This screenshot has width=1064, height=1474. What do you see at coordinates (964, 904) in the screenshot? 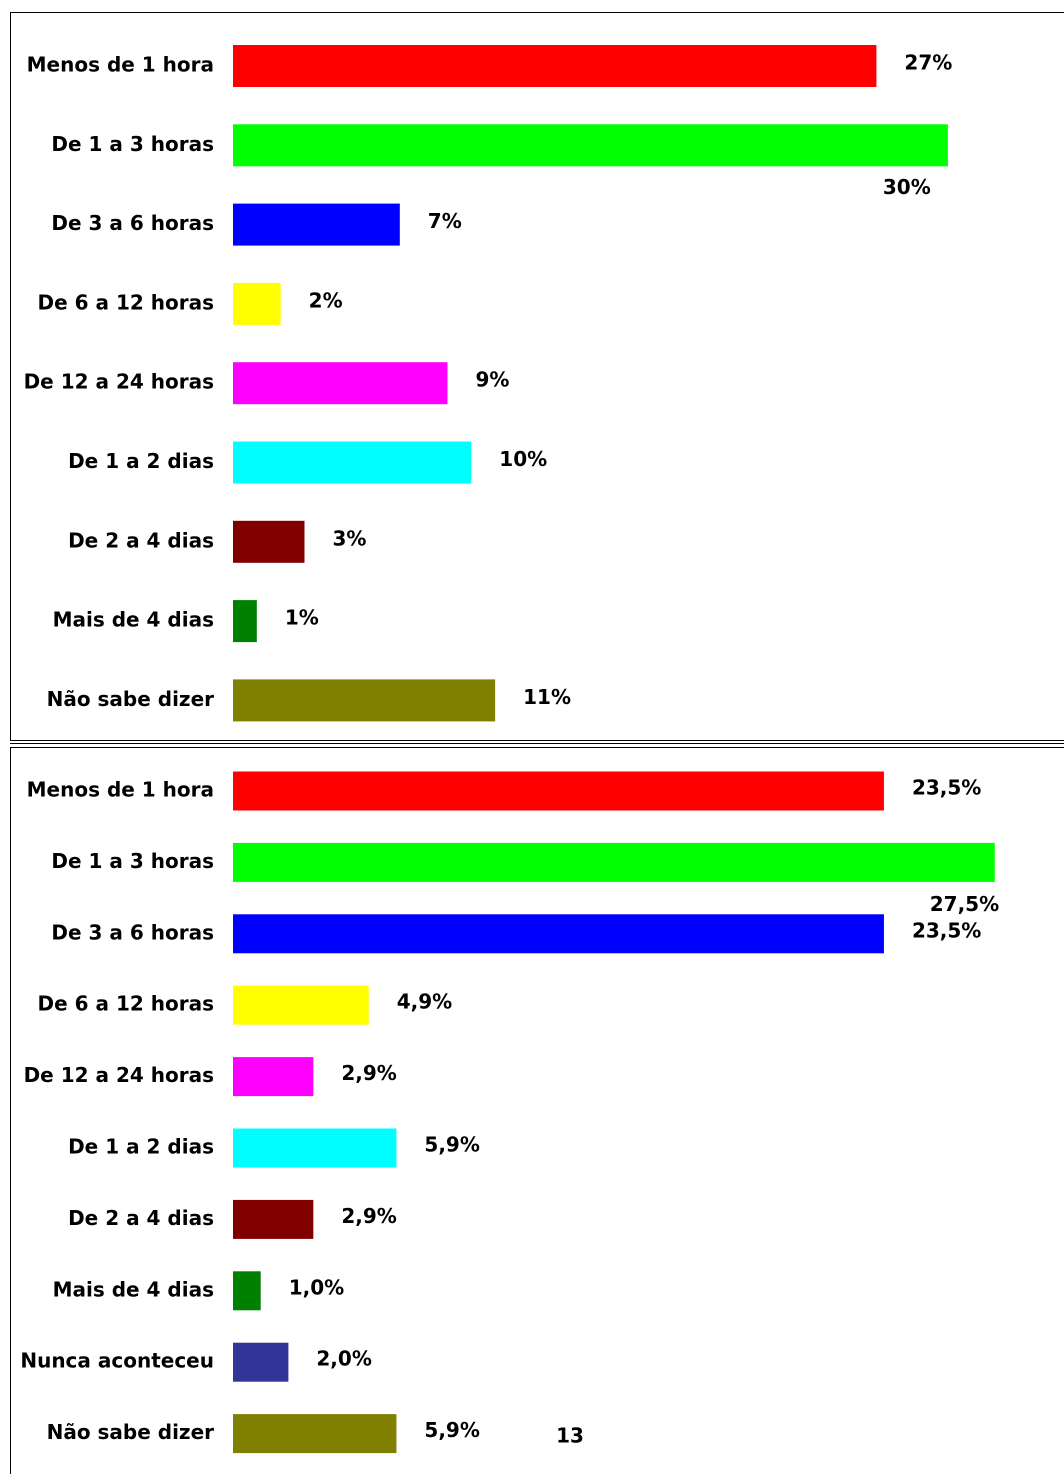
I see `value-label: 27,5%` at bounding box center [964, 904].